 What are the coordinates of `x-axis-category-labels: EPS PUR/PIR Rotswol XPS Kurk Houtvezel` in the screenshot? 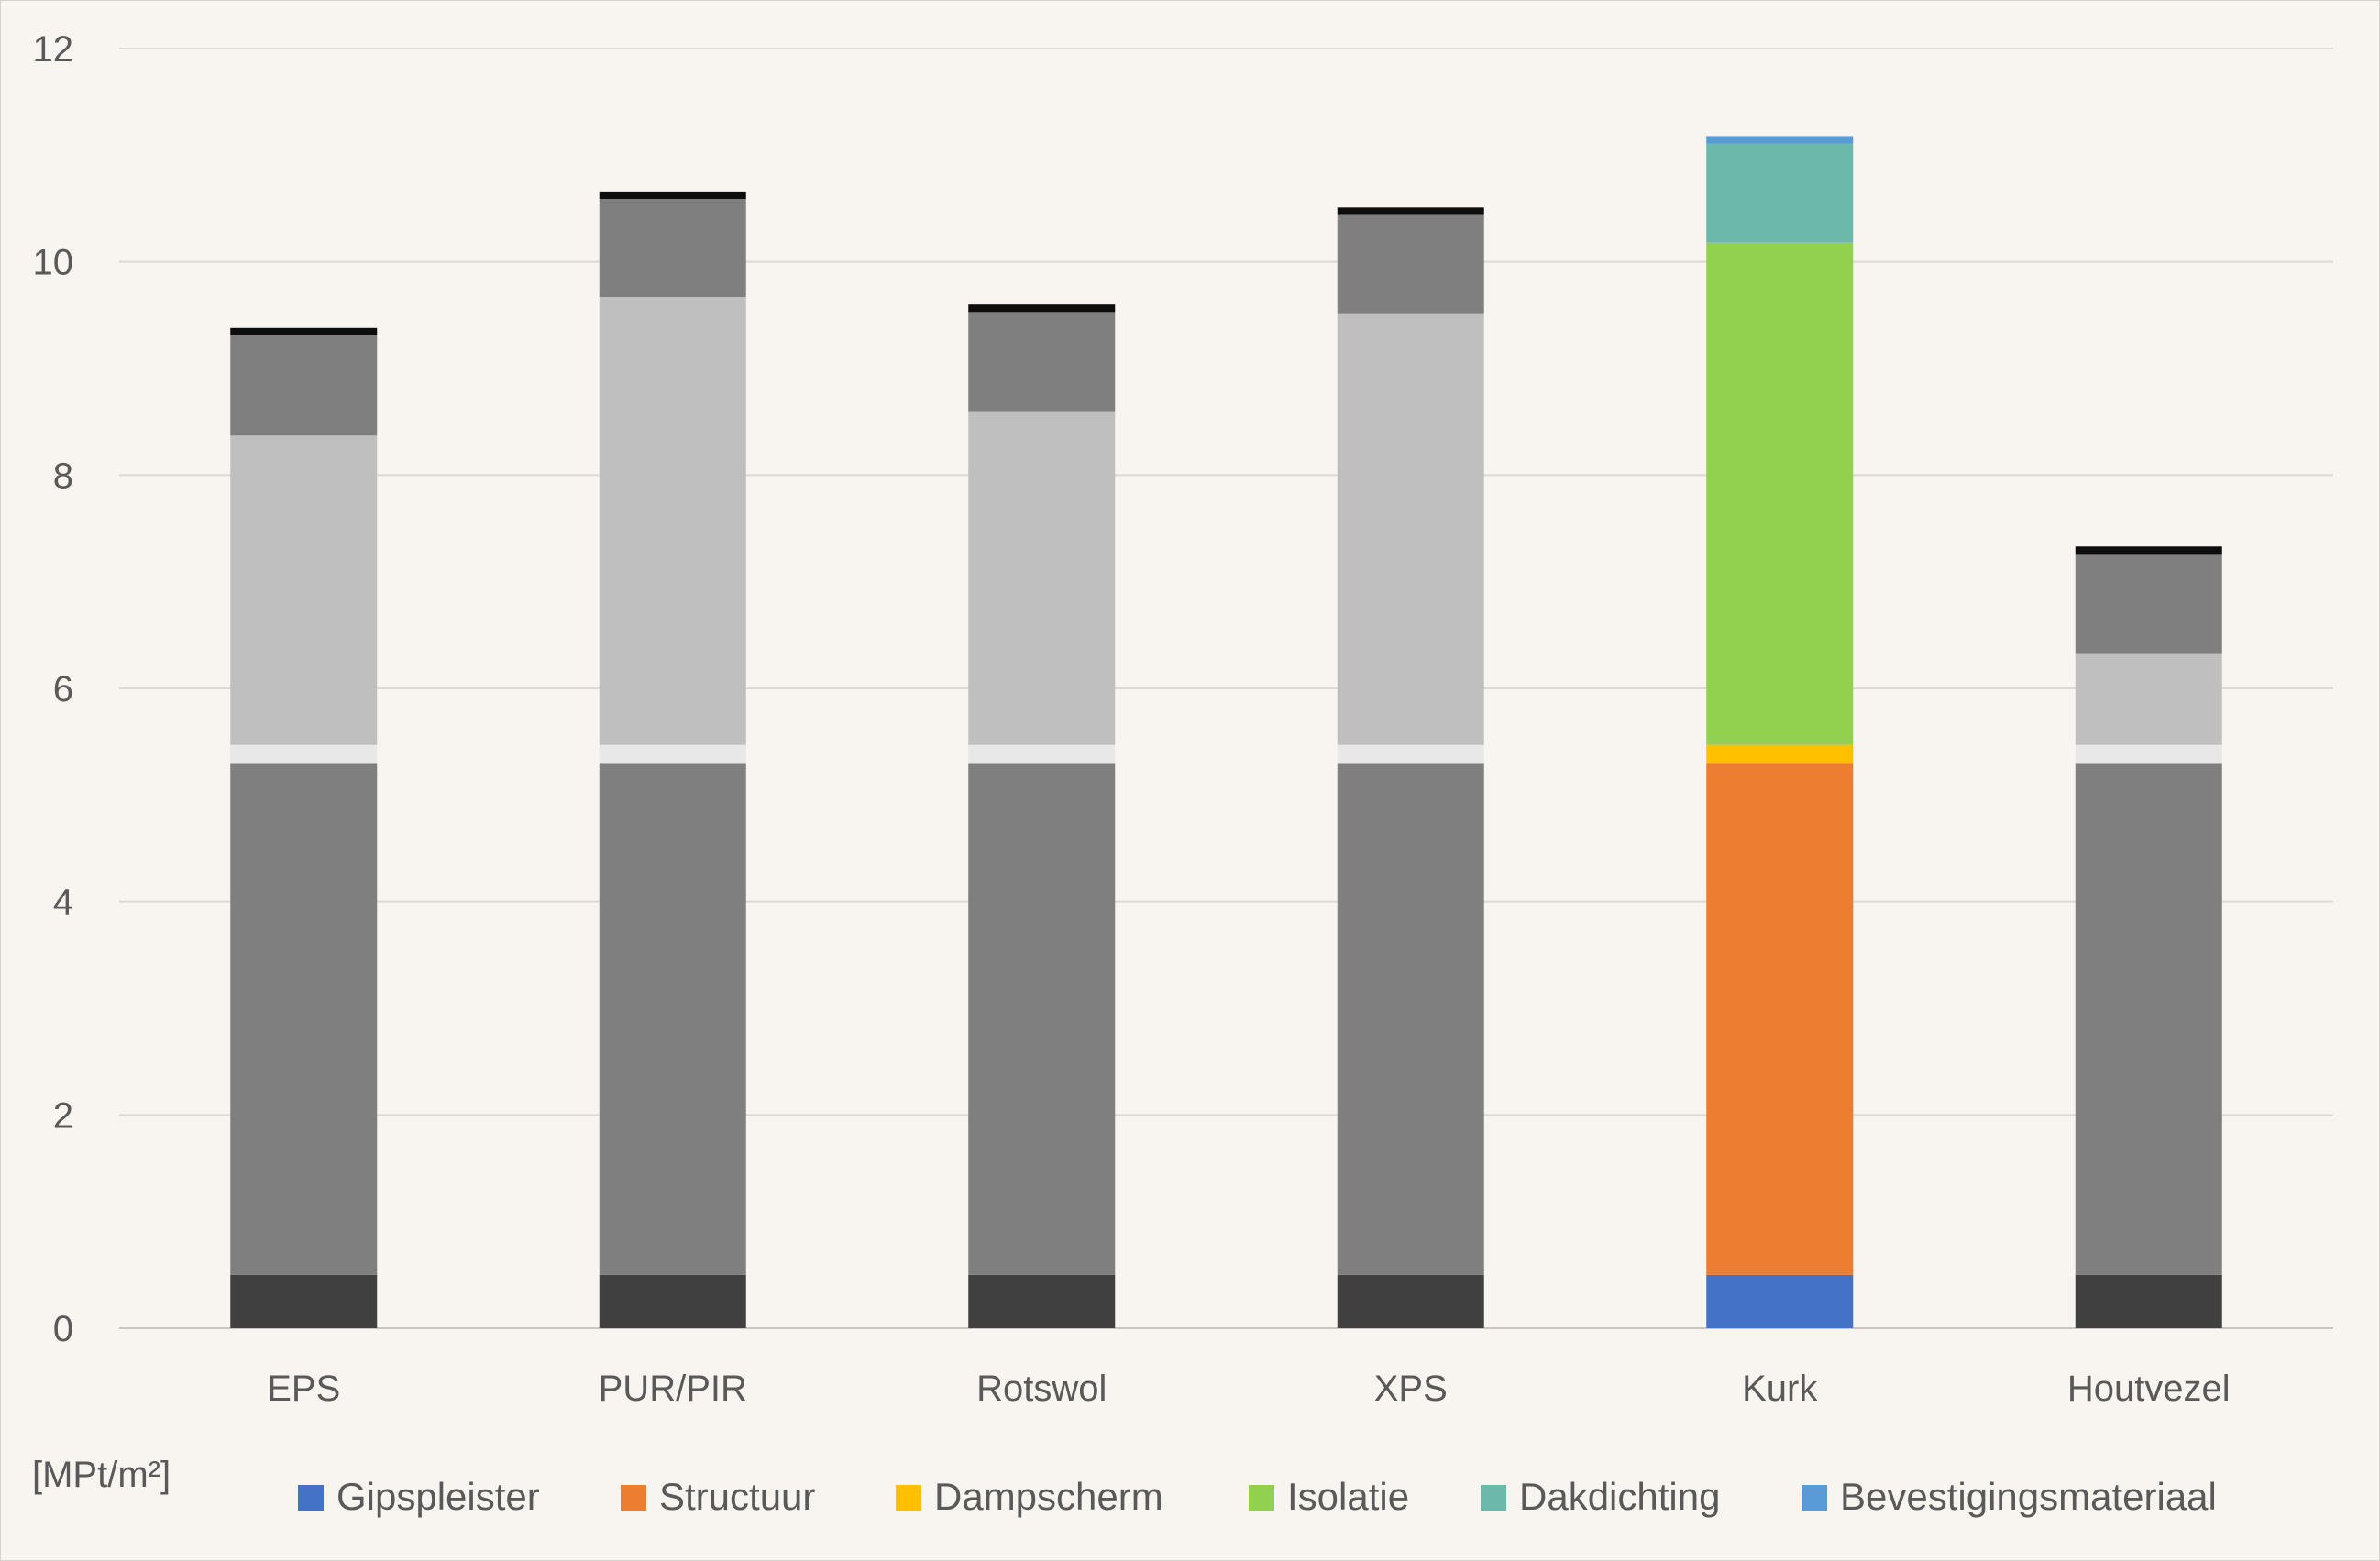 It's located at (1248, 1389).